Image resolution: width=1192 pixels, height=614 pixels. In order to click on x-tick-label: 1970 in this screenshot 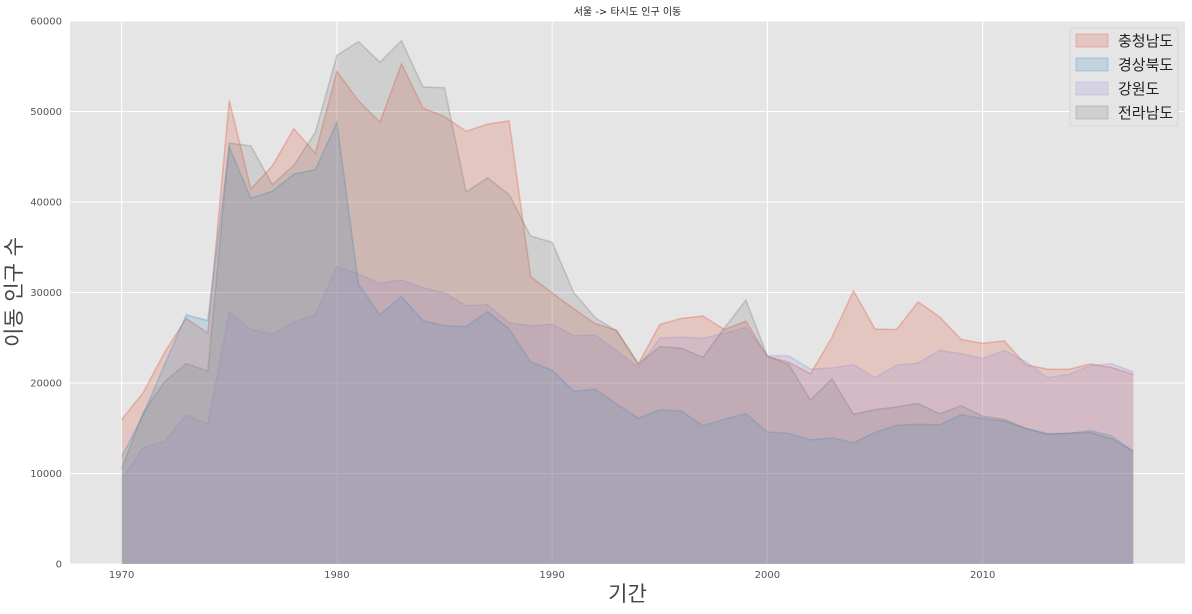, I will do `click(121, 575)`.